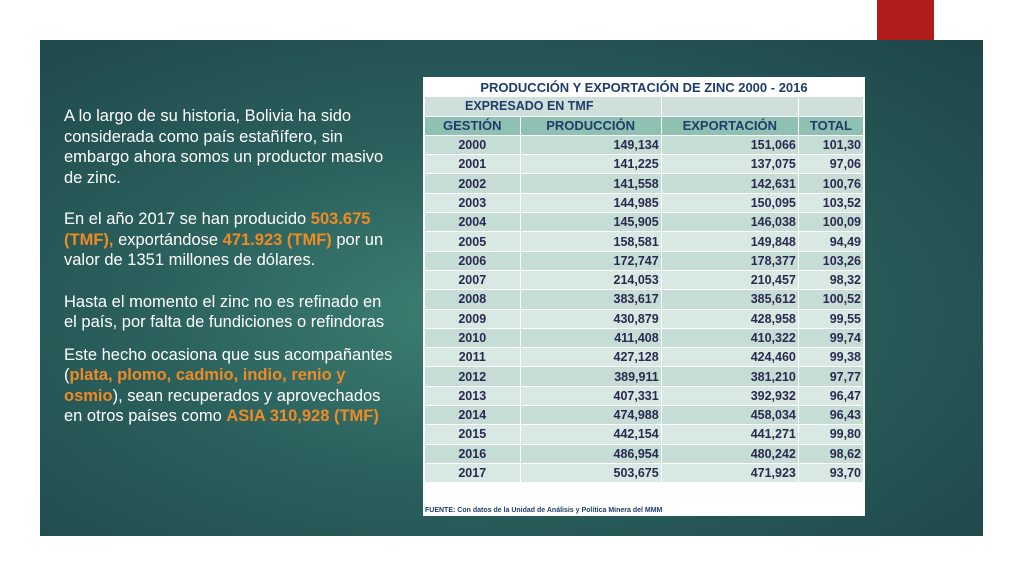  Describe the element at coordinates (831, 164) in the screenshot. I see `cell-total: 97,06` at that location.